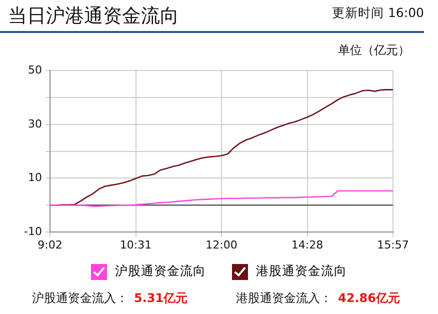 Image resolution: width=438 pixels, height=314 pixels. What do you see at coordinates (301, 271) in the screenshot?
I see `legend-label: 港股通资金流向` at bounding box center [301, 271].